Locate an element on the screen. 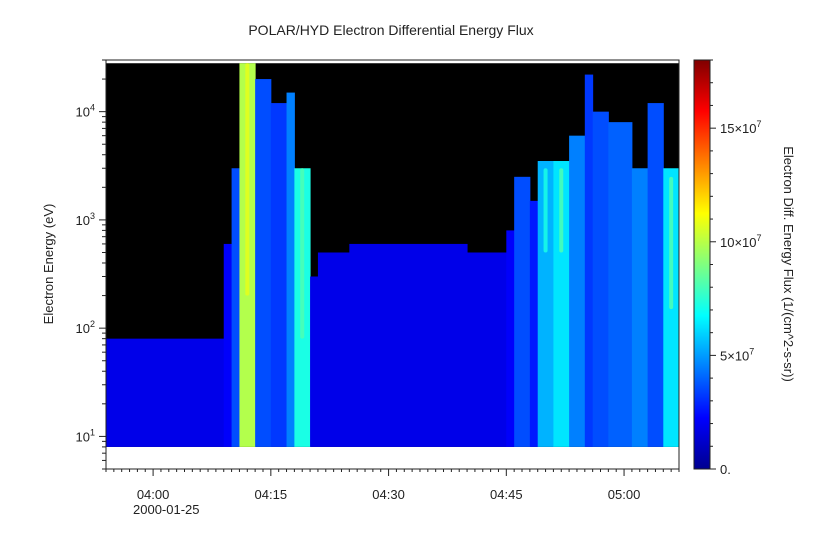 Image resolution: width=828 pixels, height=544 pixels. x-tick-label: 05:00 is located at coordinates (624, 494).